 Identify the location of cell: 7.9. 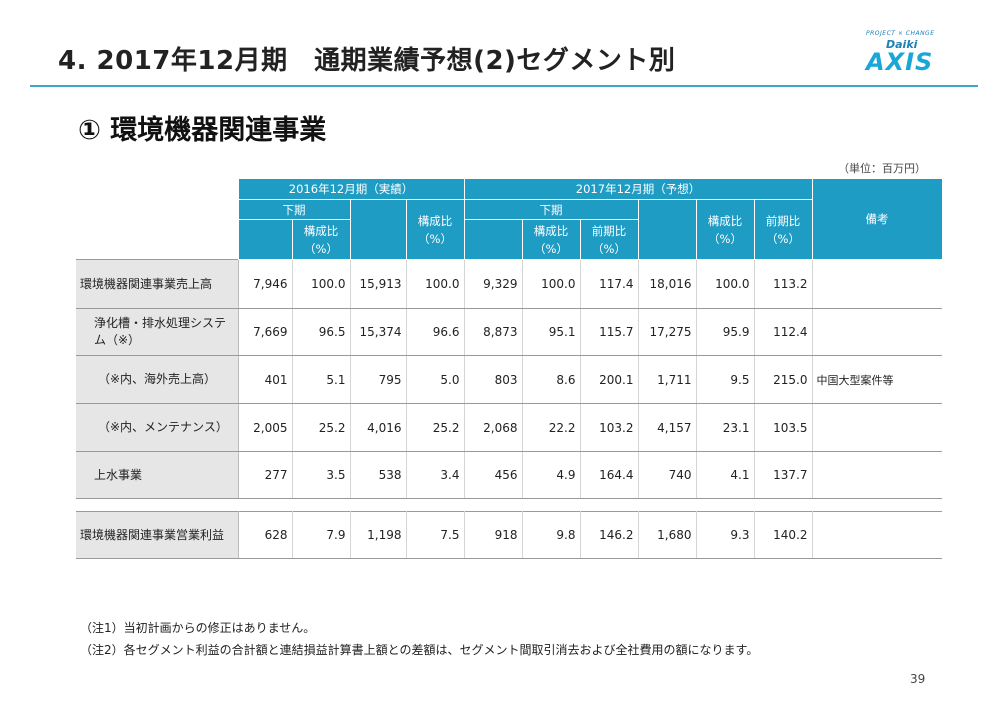
(321, 535).